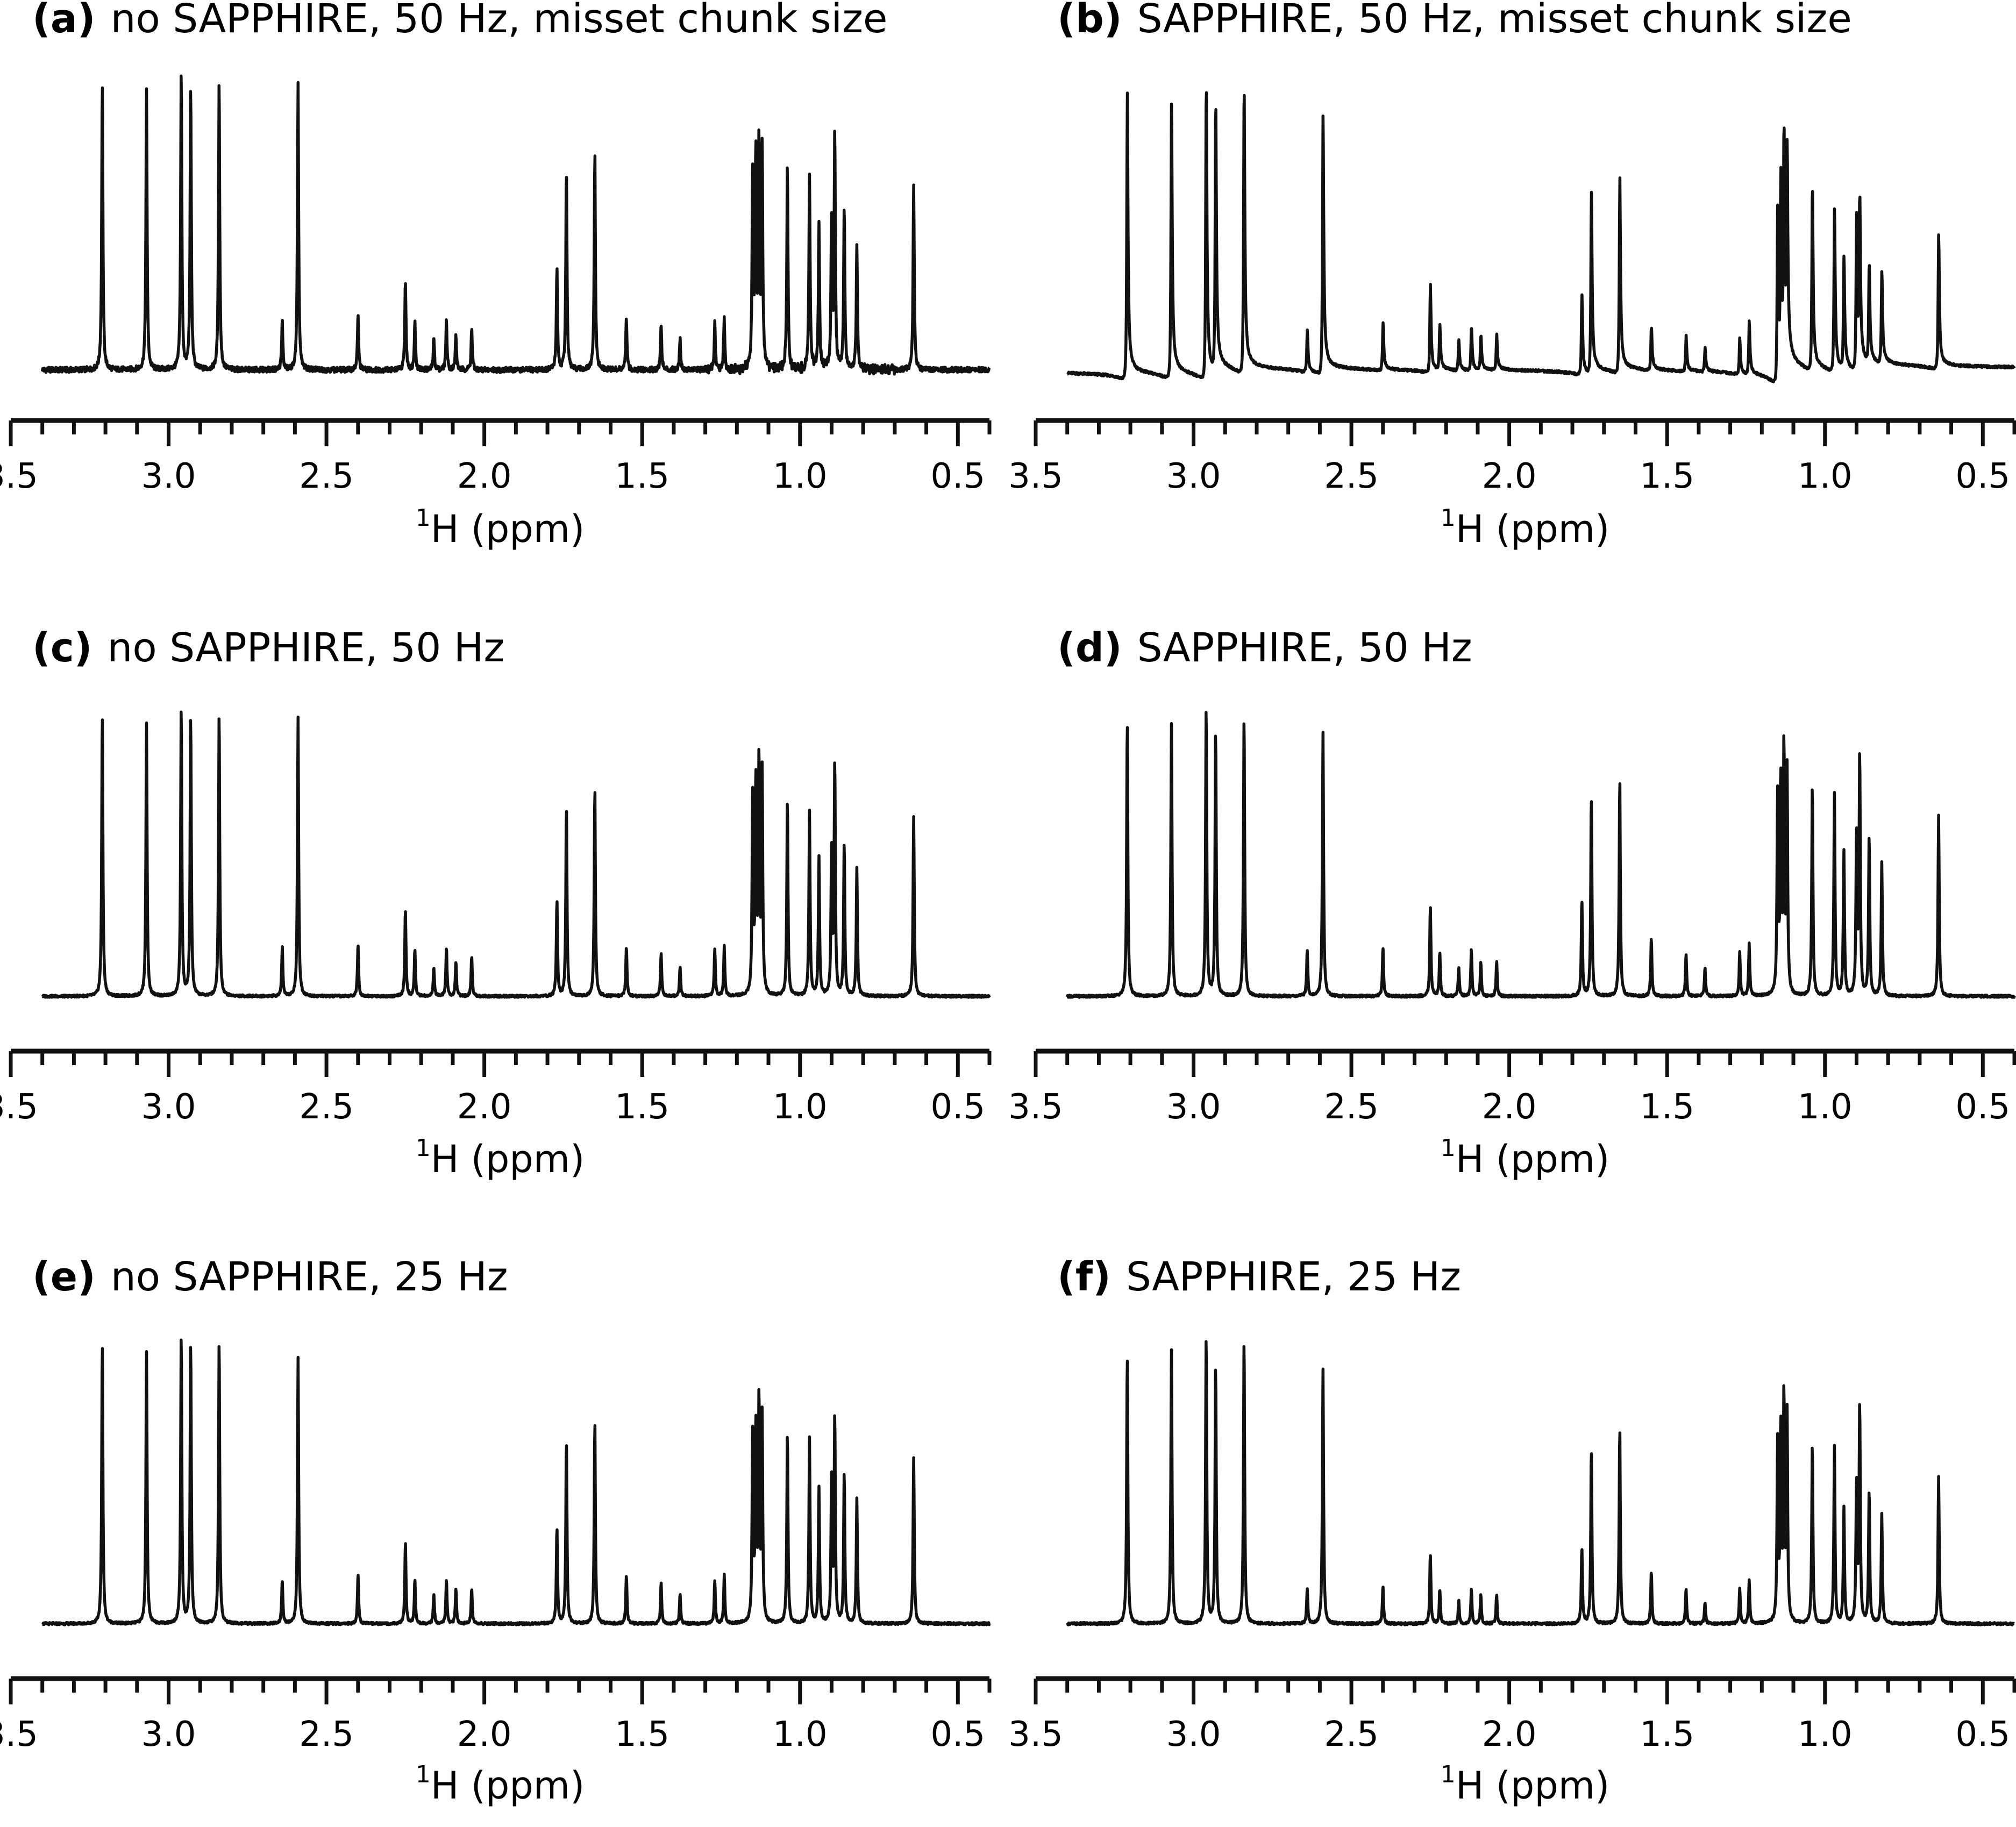 This screenshot has height=1827, width=2016. What do you see at coordinates (1089, 648) in the screenshot?
I see `panel-tag: (d)` at bounding box center [1089, 648].